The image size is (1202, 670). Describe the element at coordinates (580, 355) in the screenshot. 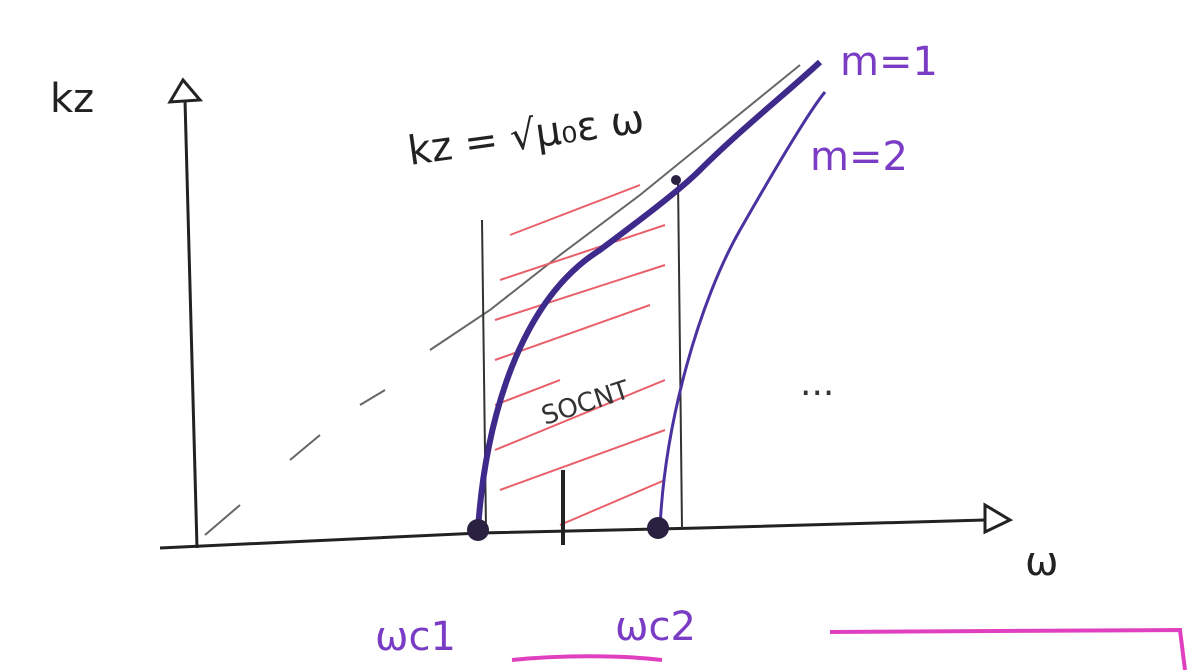

I see `hatching` at that location.